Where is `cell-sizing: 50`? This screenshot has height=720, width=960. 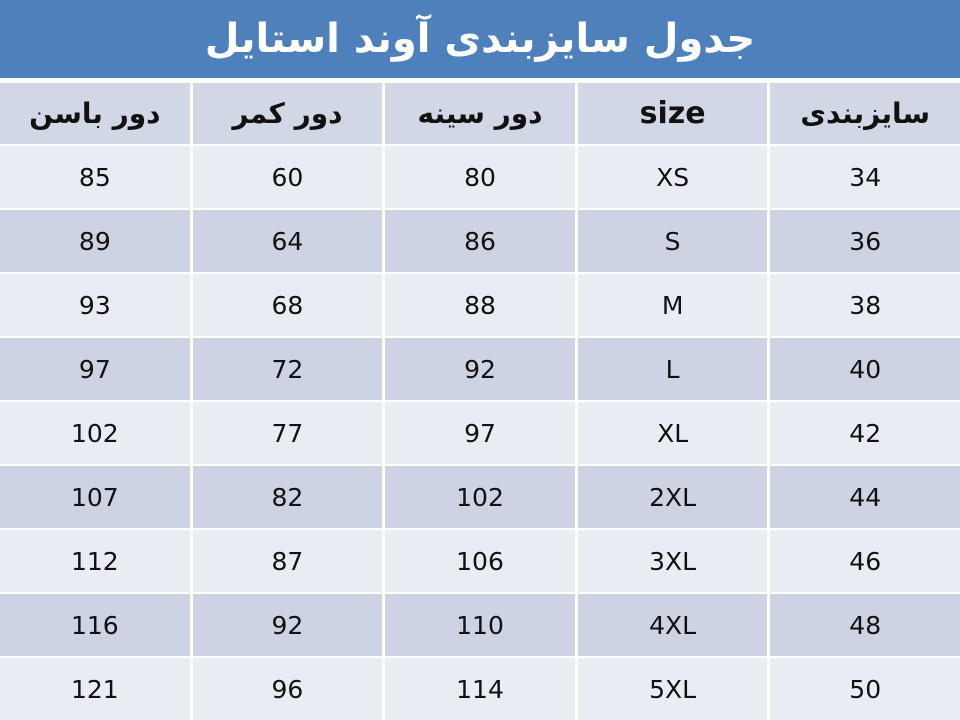 cell-sizing: 50 is located at coordinates (865, 689).